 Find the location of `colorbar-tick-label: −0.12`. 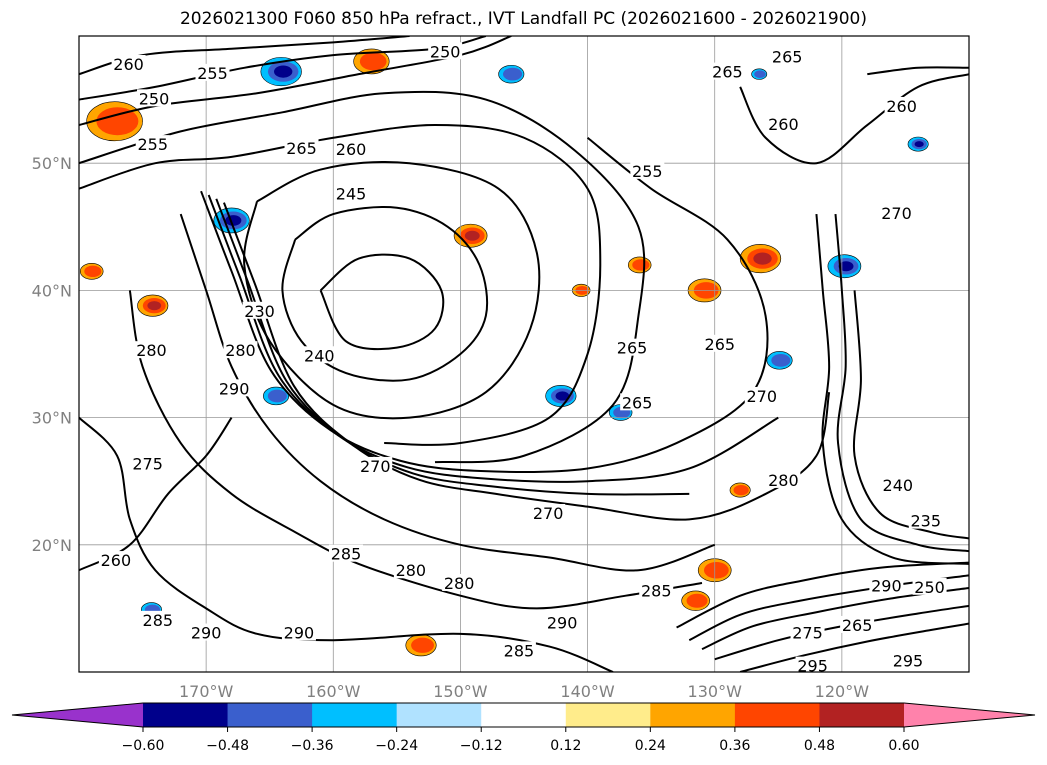

colorbar-tick-label: −0.12 is located at coordinates (481, 746).